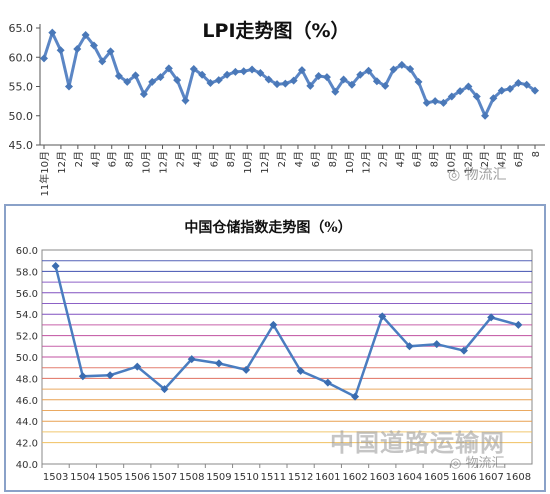  What do you see at coordinates (300, 477) in the screenshot?
I see `warehouse-x-tick-label: 1512` at bounding box center [300, 477].